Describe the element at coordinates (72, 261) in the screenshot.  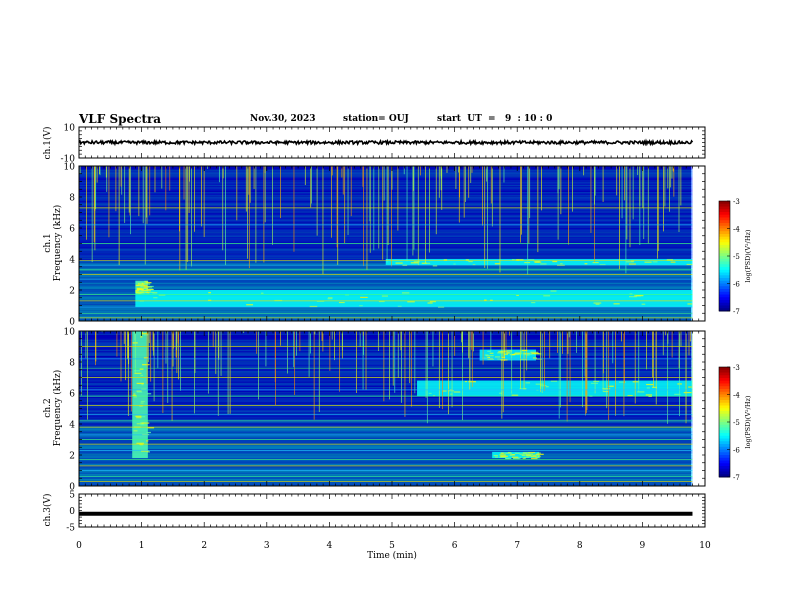
I see `y-tick-label: 4` at that location.